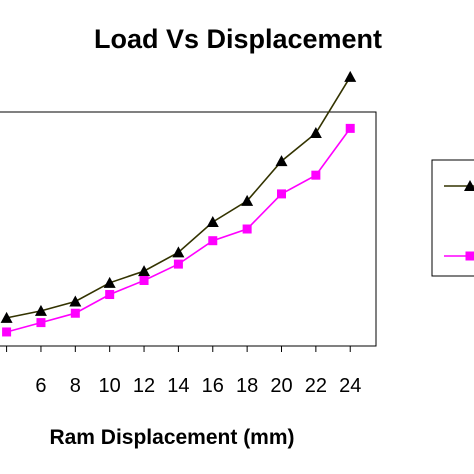 This screenshot has width=474, height=474. I want to click on chart-title: Load Vs Displacement, so click(238, 39).